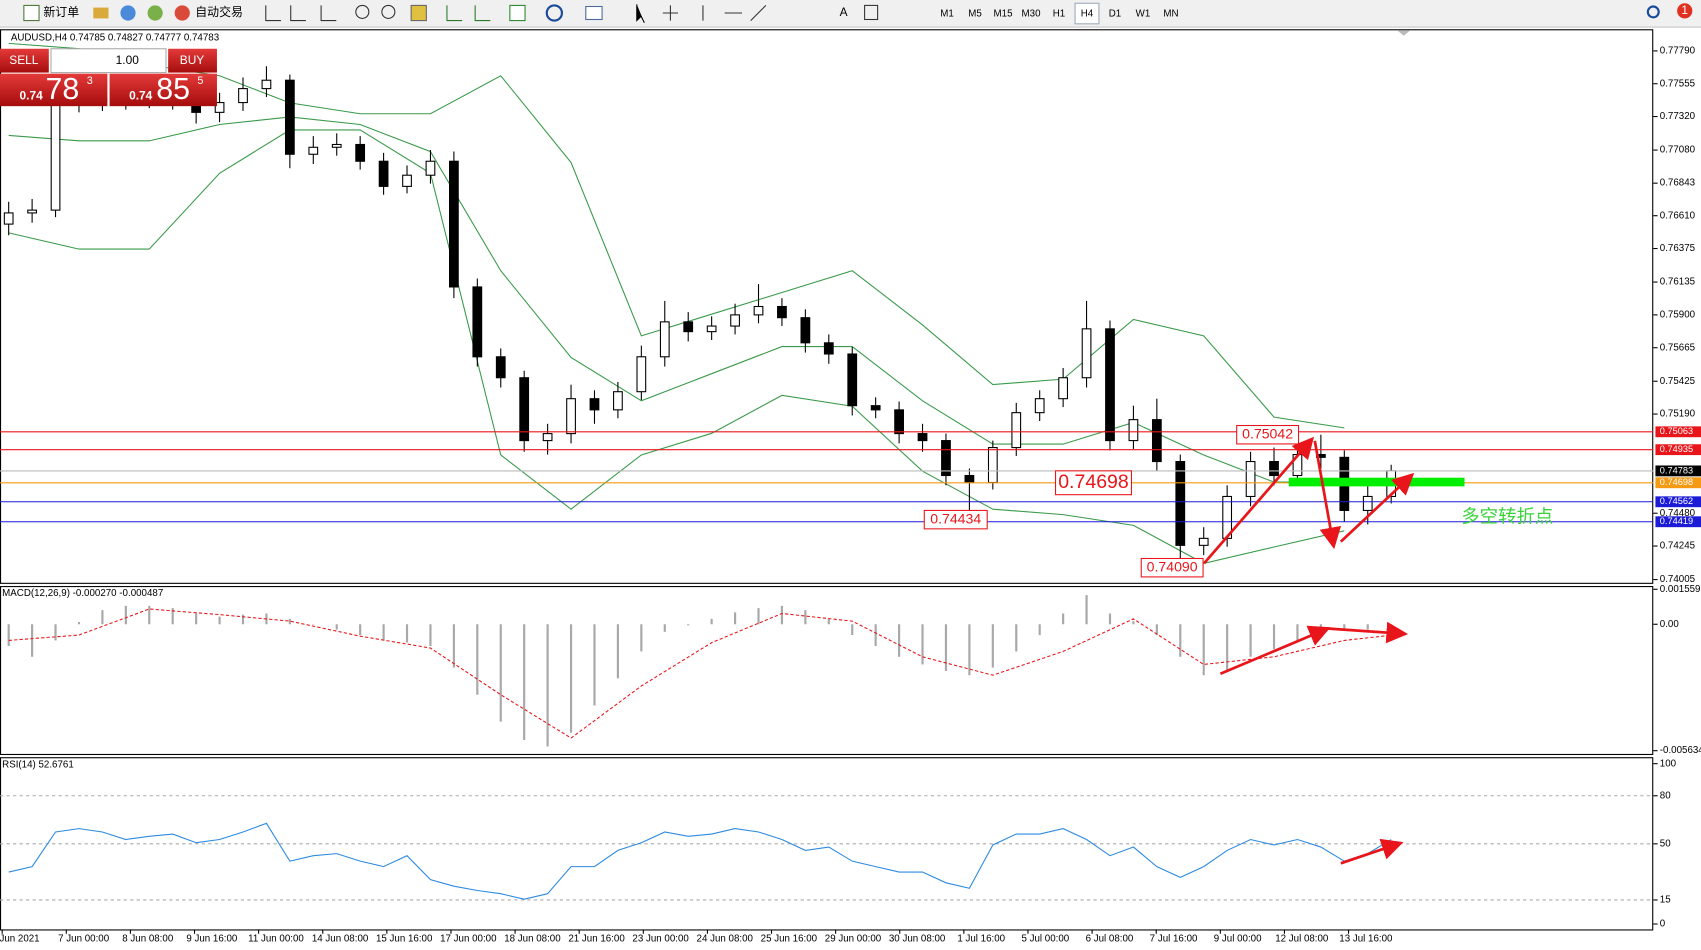  I want to click on y-tick-label: 0.74245, so click(1678, 546).